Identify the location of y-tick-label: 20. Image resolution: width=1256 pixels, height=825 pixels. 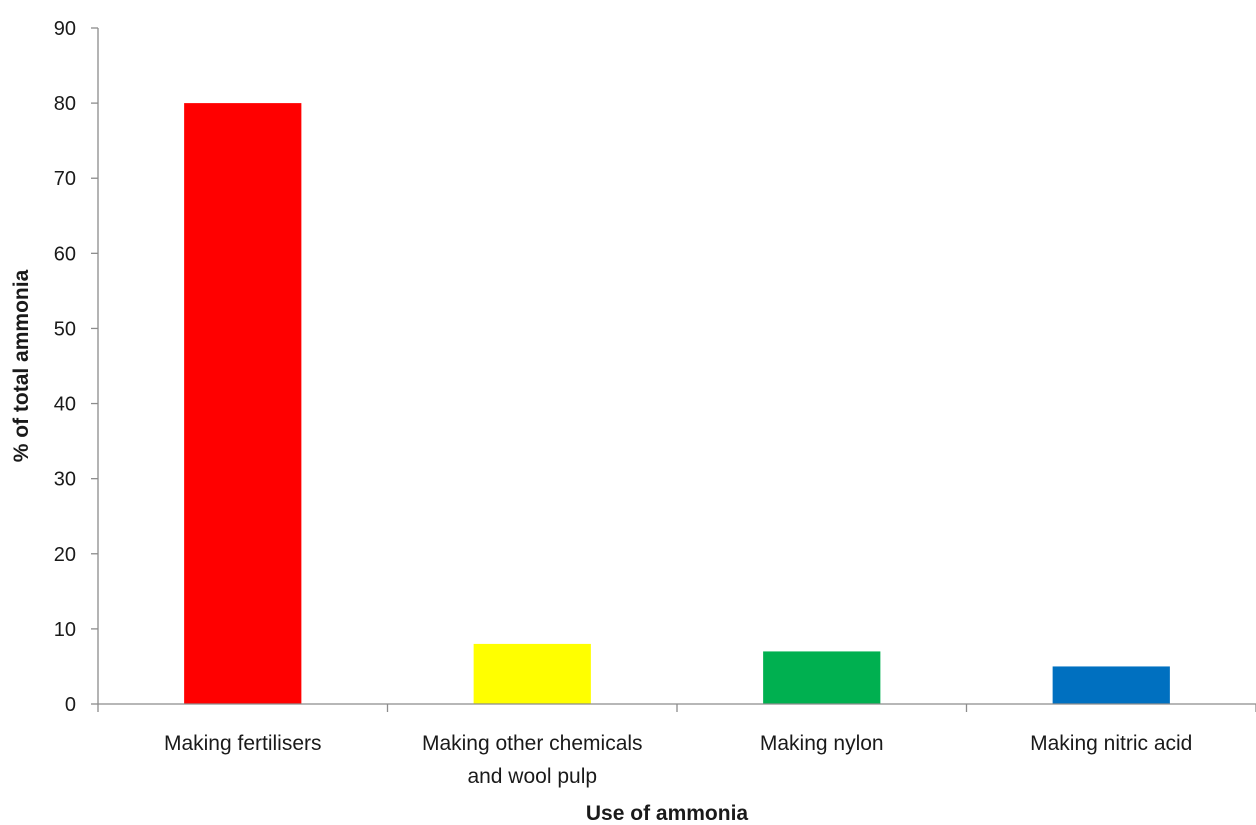
(65, 555).